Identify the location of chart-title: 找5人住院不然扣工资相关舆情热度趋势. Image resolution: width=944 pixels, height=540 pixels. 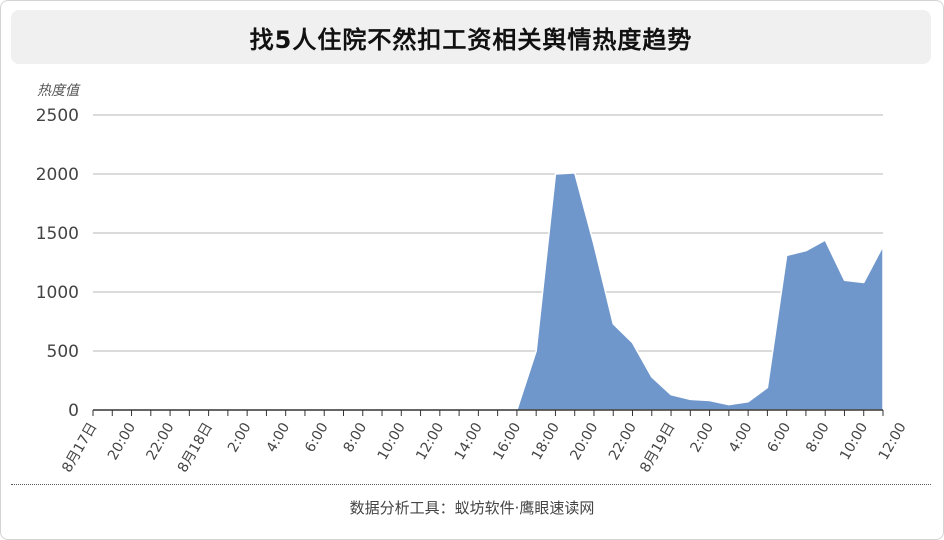
(471, 39).